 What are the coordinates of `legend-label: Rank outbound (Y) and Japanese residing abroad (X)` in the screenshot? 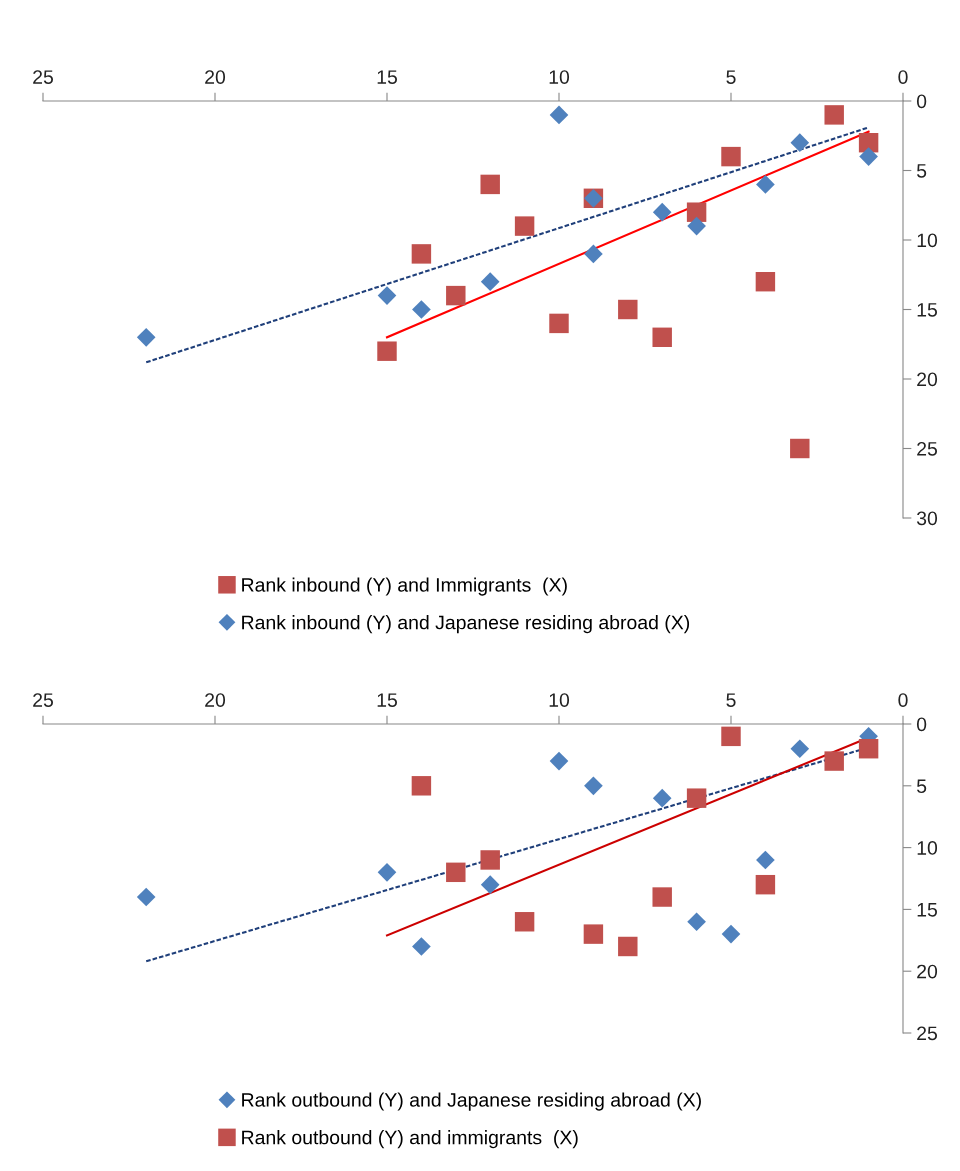 It's located at (471, 1101).